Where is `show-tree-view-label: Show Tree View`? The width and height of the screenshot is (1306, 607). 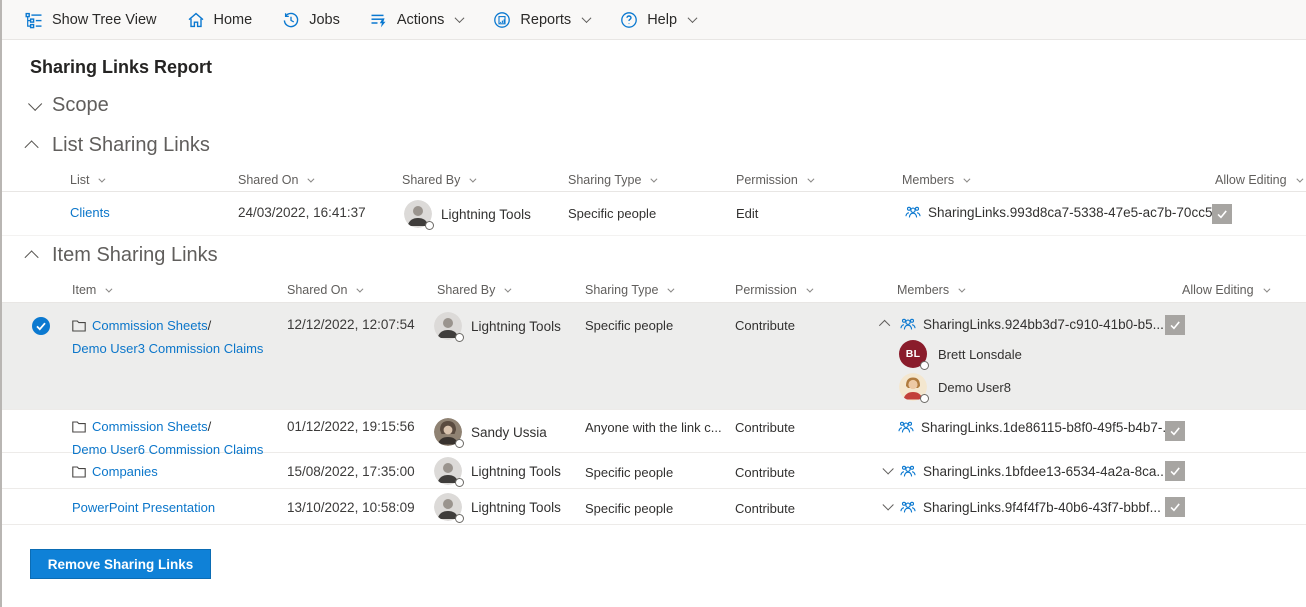
show-tree-view-label: Show Tree View is located at coordinates (104, 19).